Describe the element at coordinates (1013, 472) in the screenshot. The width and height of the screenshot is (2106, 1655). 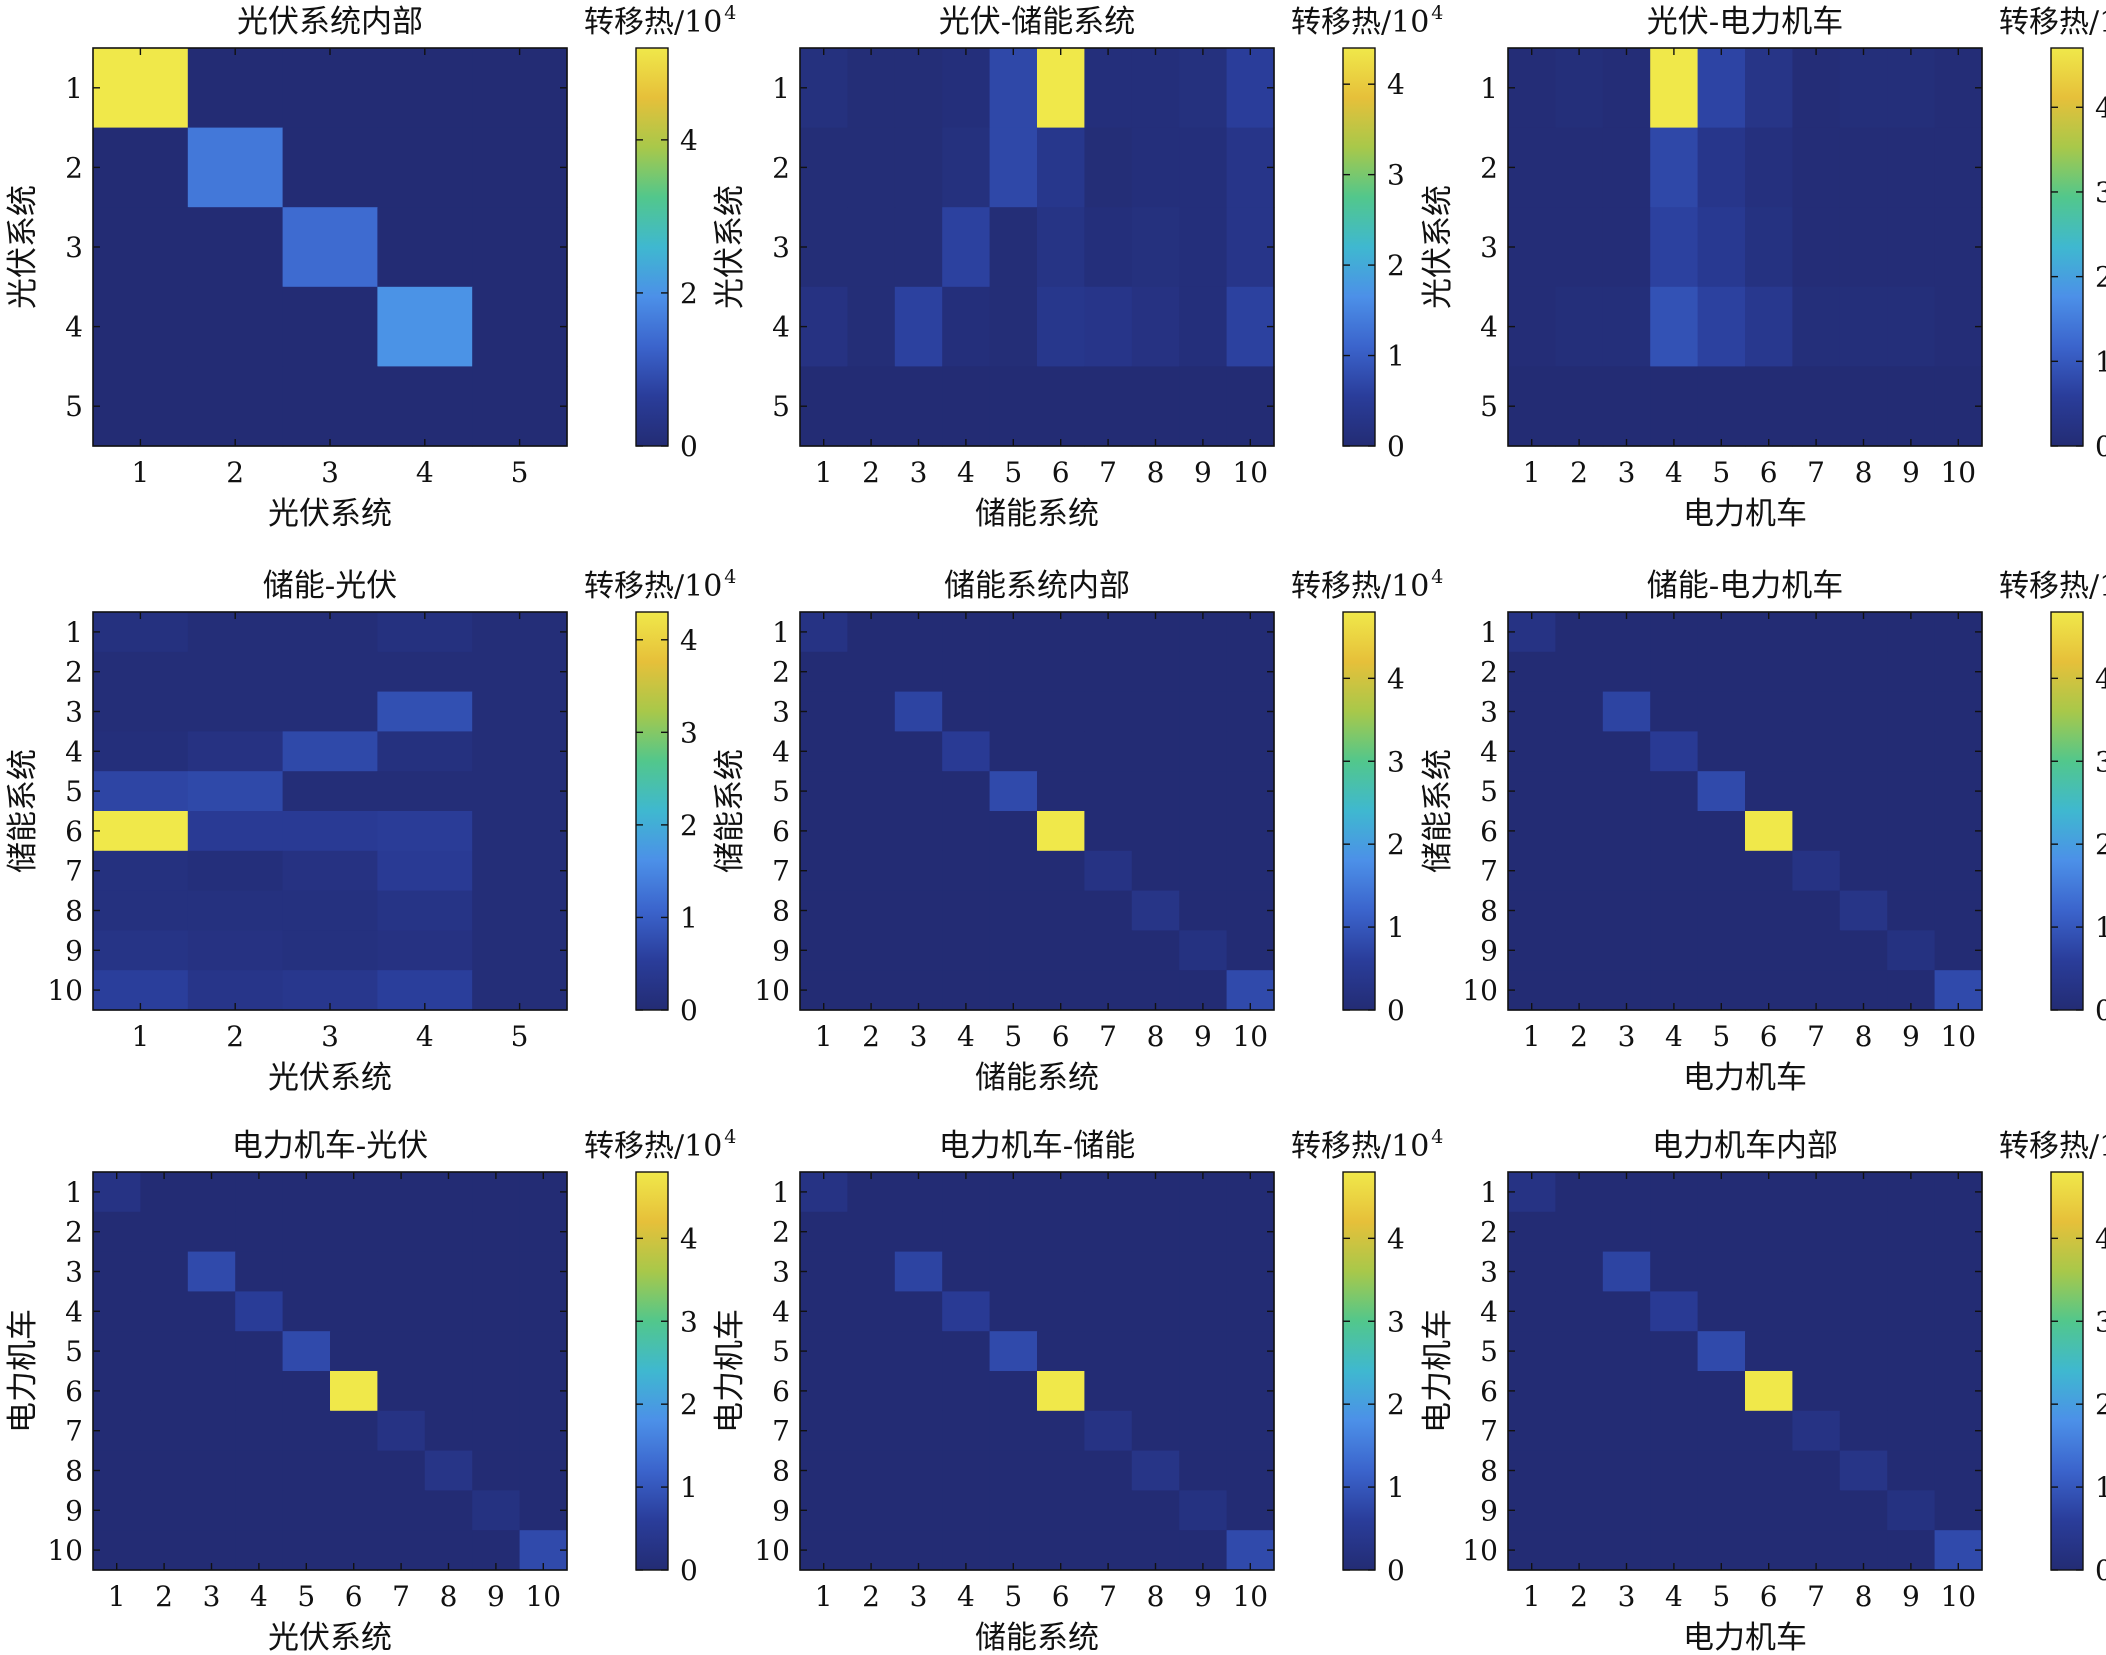
I see `x-tick-label: 5` at that location.